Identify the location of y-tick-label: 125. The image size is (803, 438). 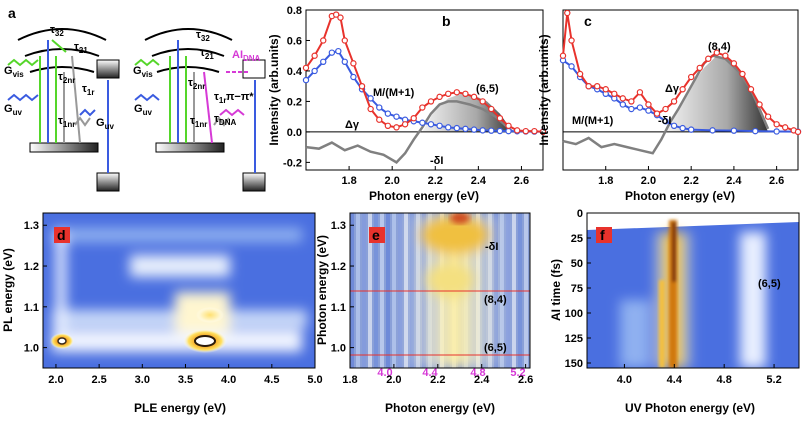
(574, 339).